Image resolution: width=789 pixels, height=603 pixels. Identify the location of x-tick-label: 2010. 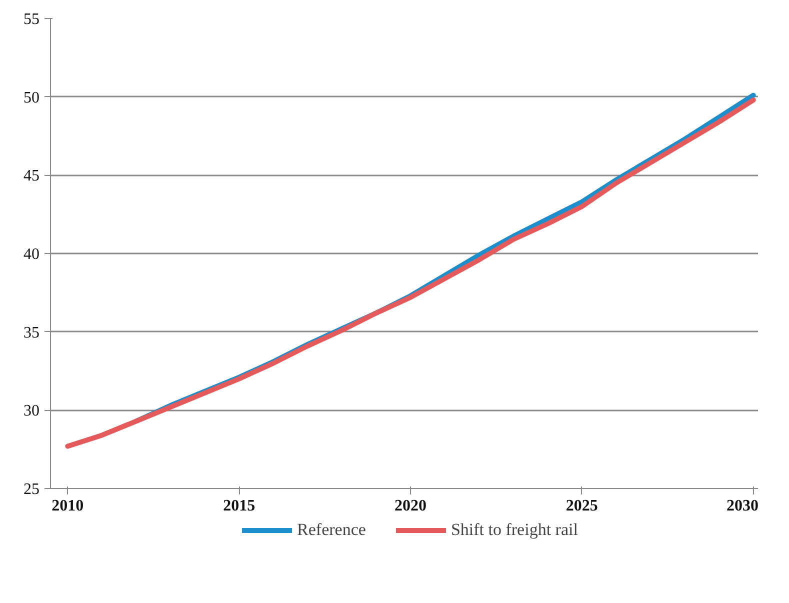
(68, 506).